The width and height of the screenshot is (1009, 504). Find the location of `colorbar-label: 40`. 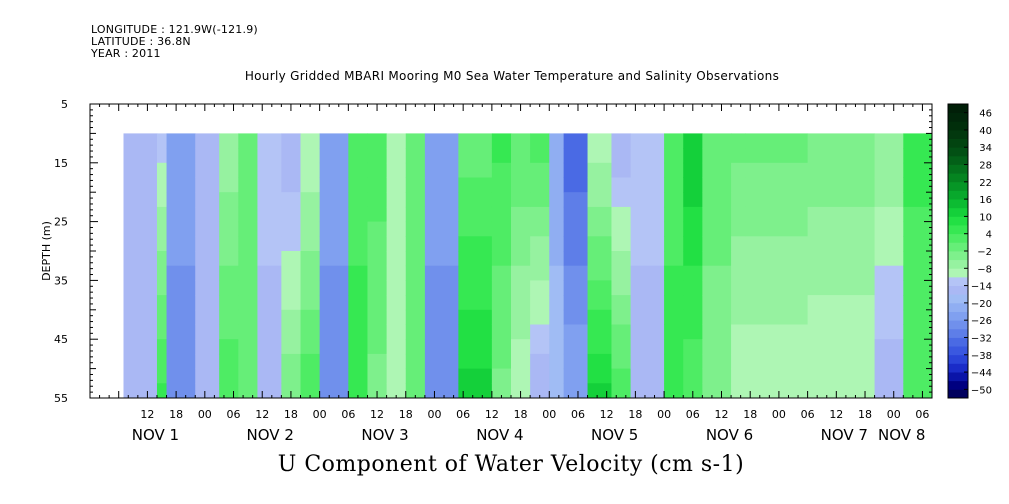

colorbar-label: 40 is located at coordinates (985, 131).